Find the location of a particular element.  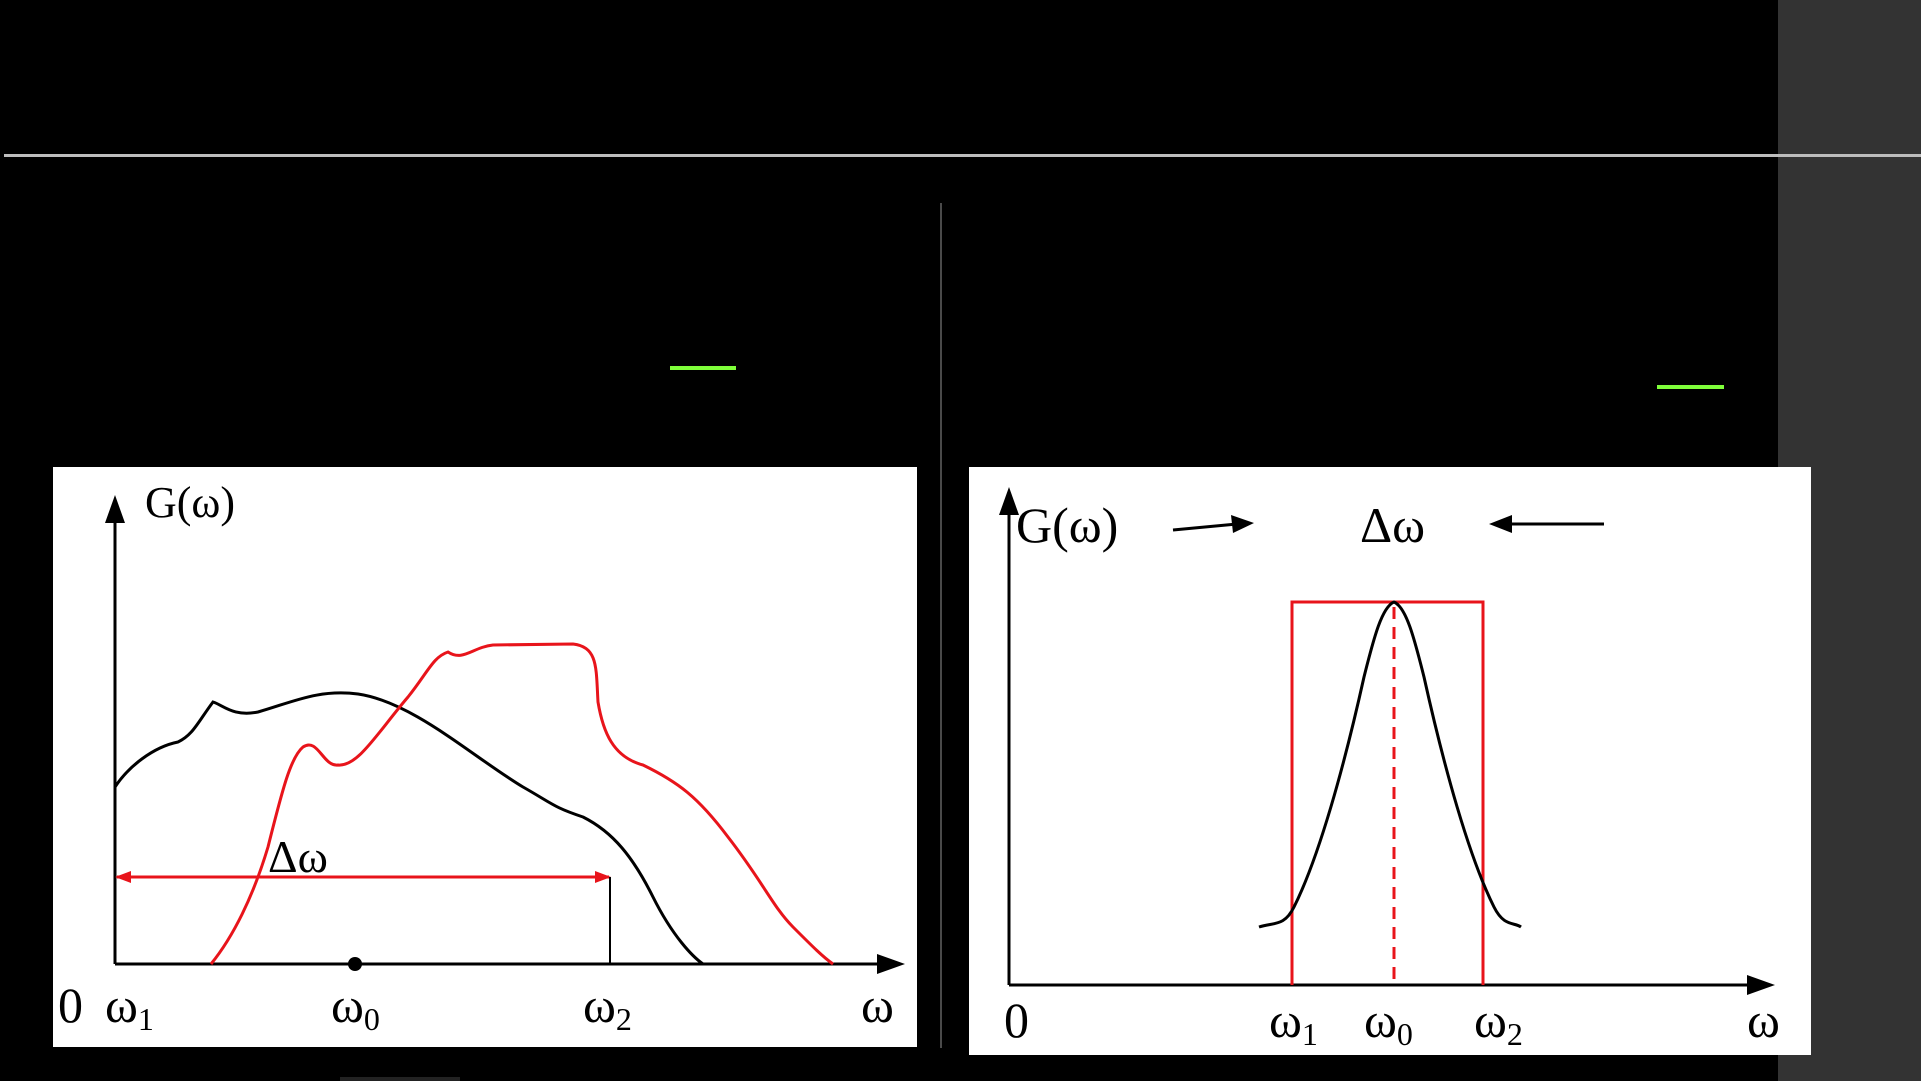

black-spectrum-curve is located at coordinates (423, 828).